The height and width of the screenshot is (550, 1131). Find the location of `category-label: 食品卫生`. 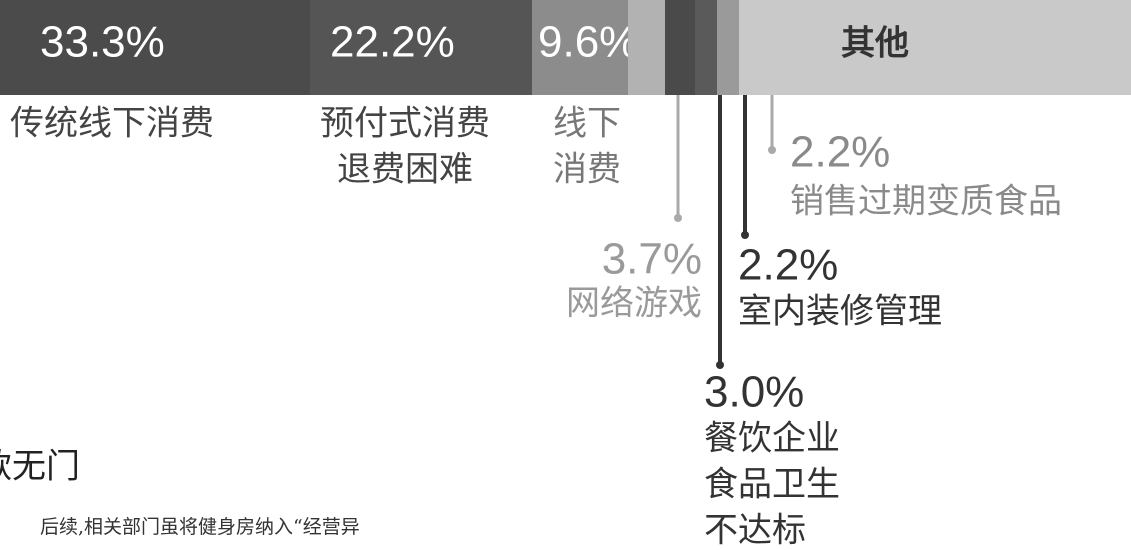

category-label: 食品卫生 is located at coordinates (772, 485).